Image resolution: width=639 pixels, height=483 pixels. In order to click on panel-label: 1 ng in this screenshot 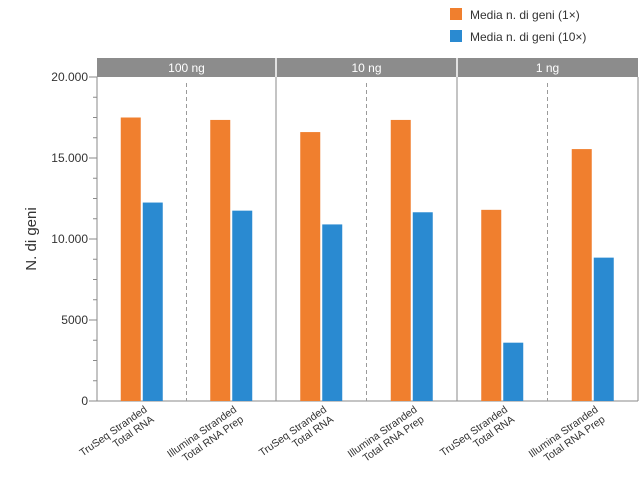, I will do `click(547, 68)`.